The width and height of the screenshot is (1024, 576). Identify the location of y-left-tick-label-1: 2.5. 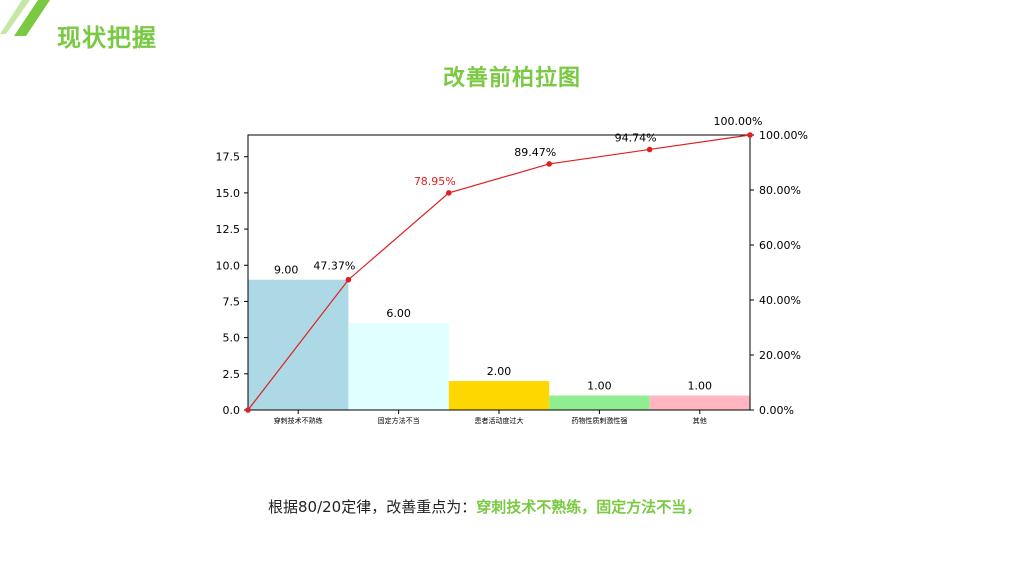
(232, 374).